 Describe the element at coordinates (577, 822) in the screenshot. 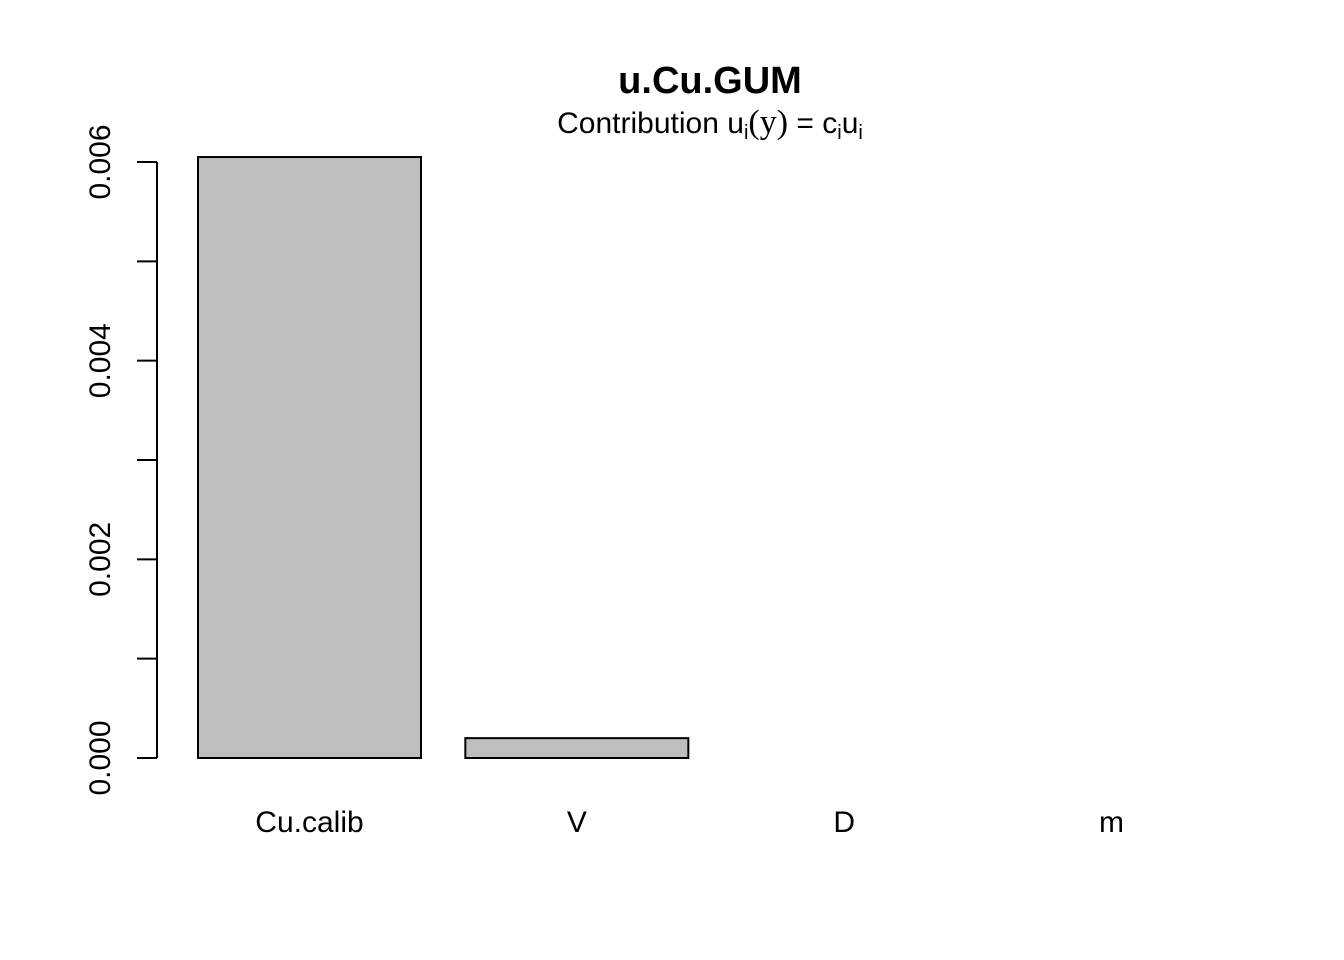

I see `category-label: V` at that location.